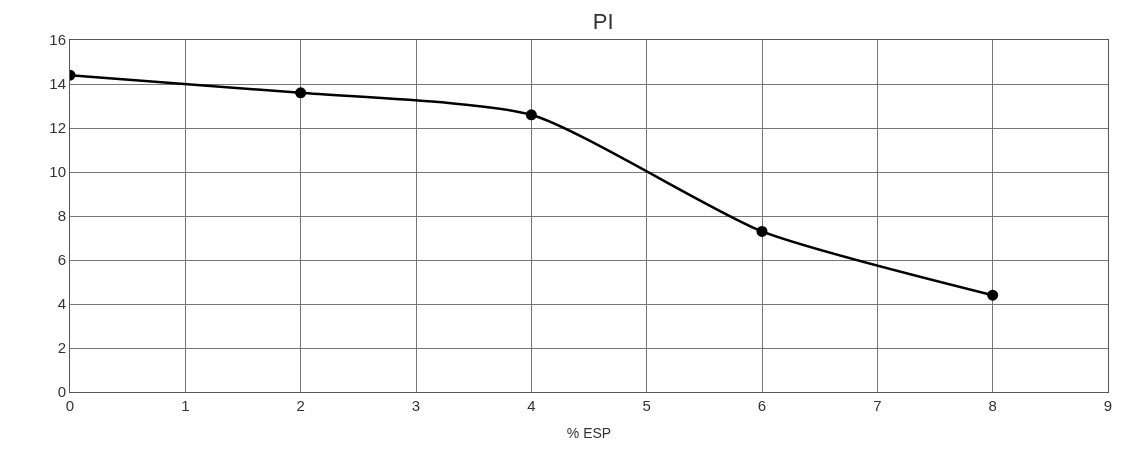 The width and height of the screenshot is (1138, 452). Describe the element at coordinates (57, 84) in the screenshot. I see `y-tick-label: 14` at that location.